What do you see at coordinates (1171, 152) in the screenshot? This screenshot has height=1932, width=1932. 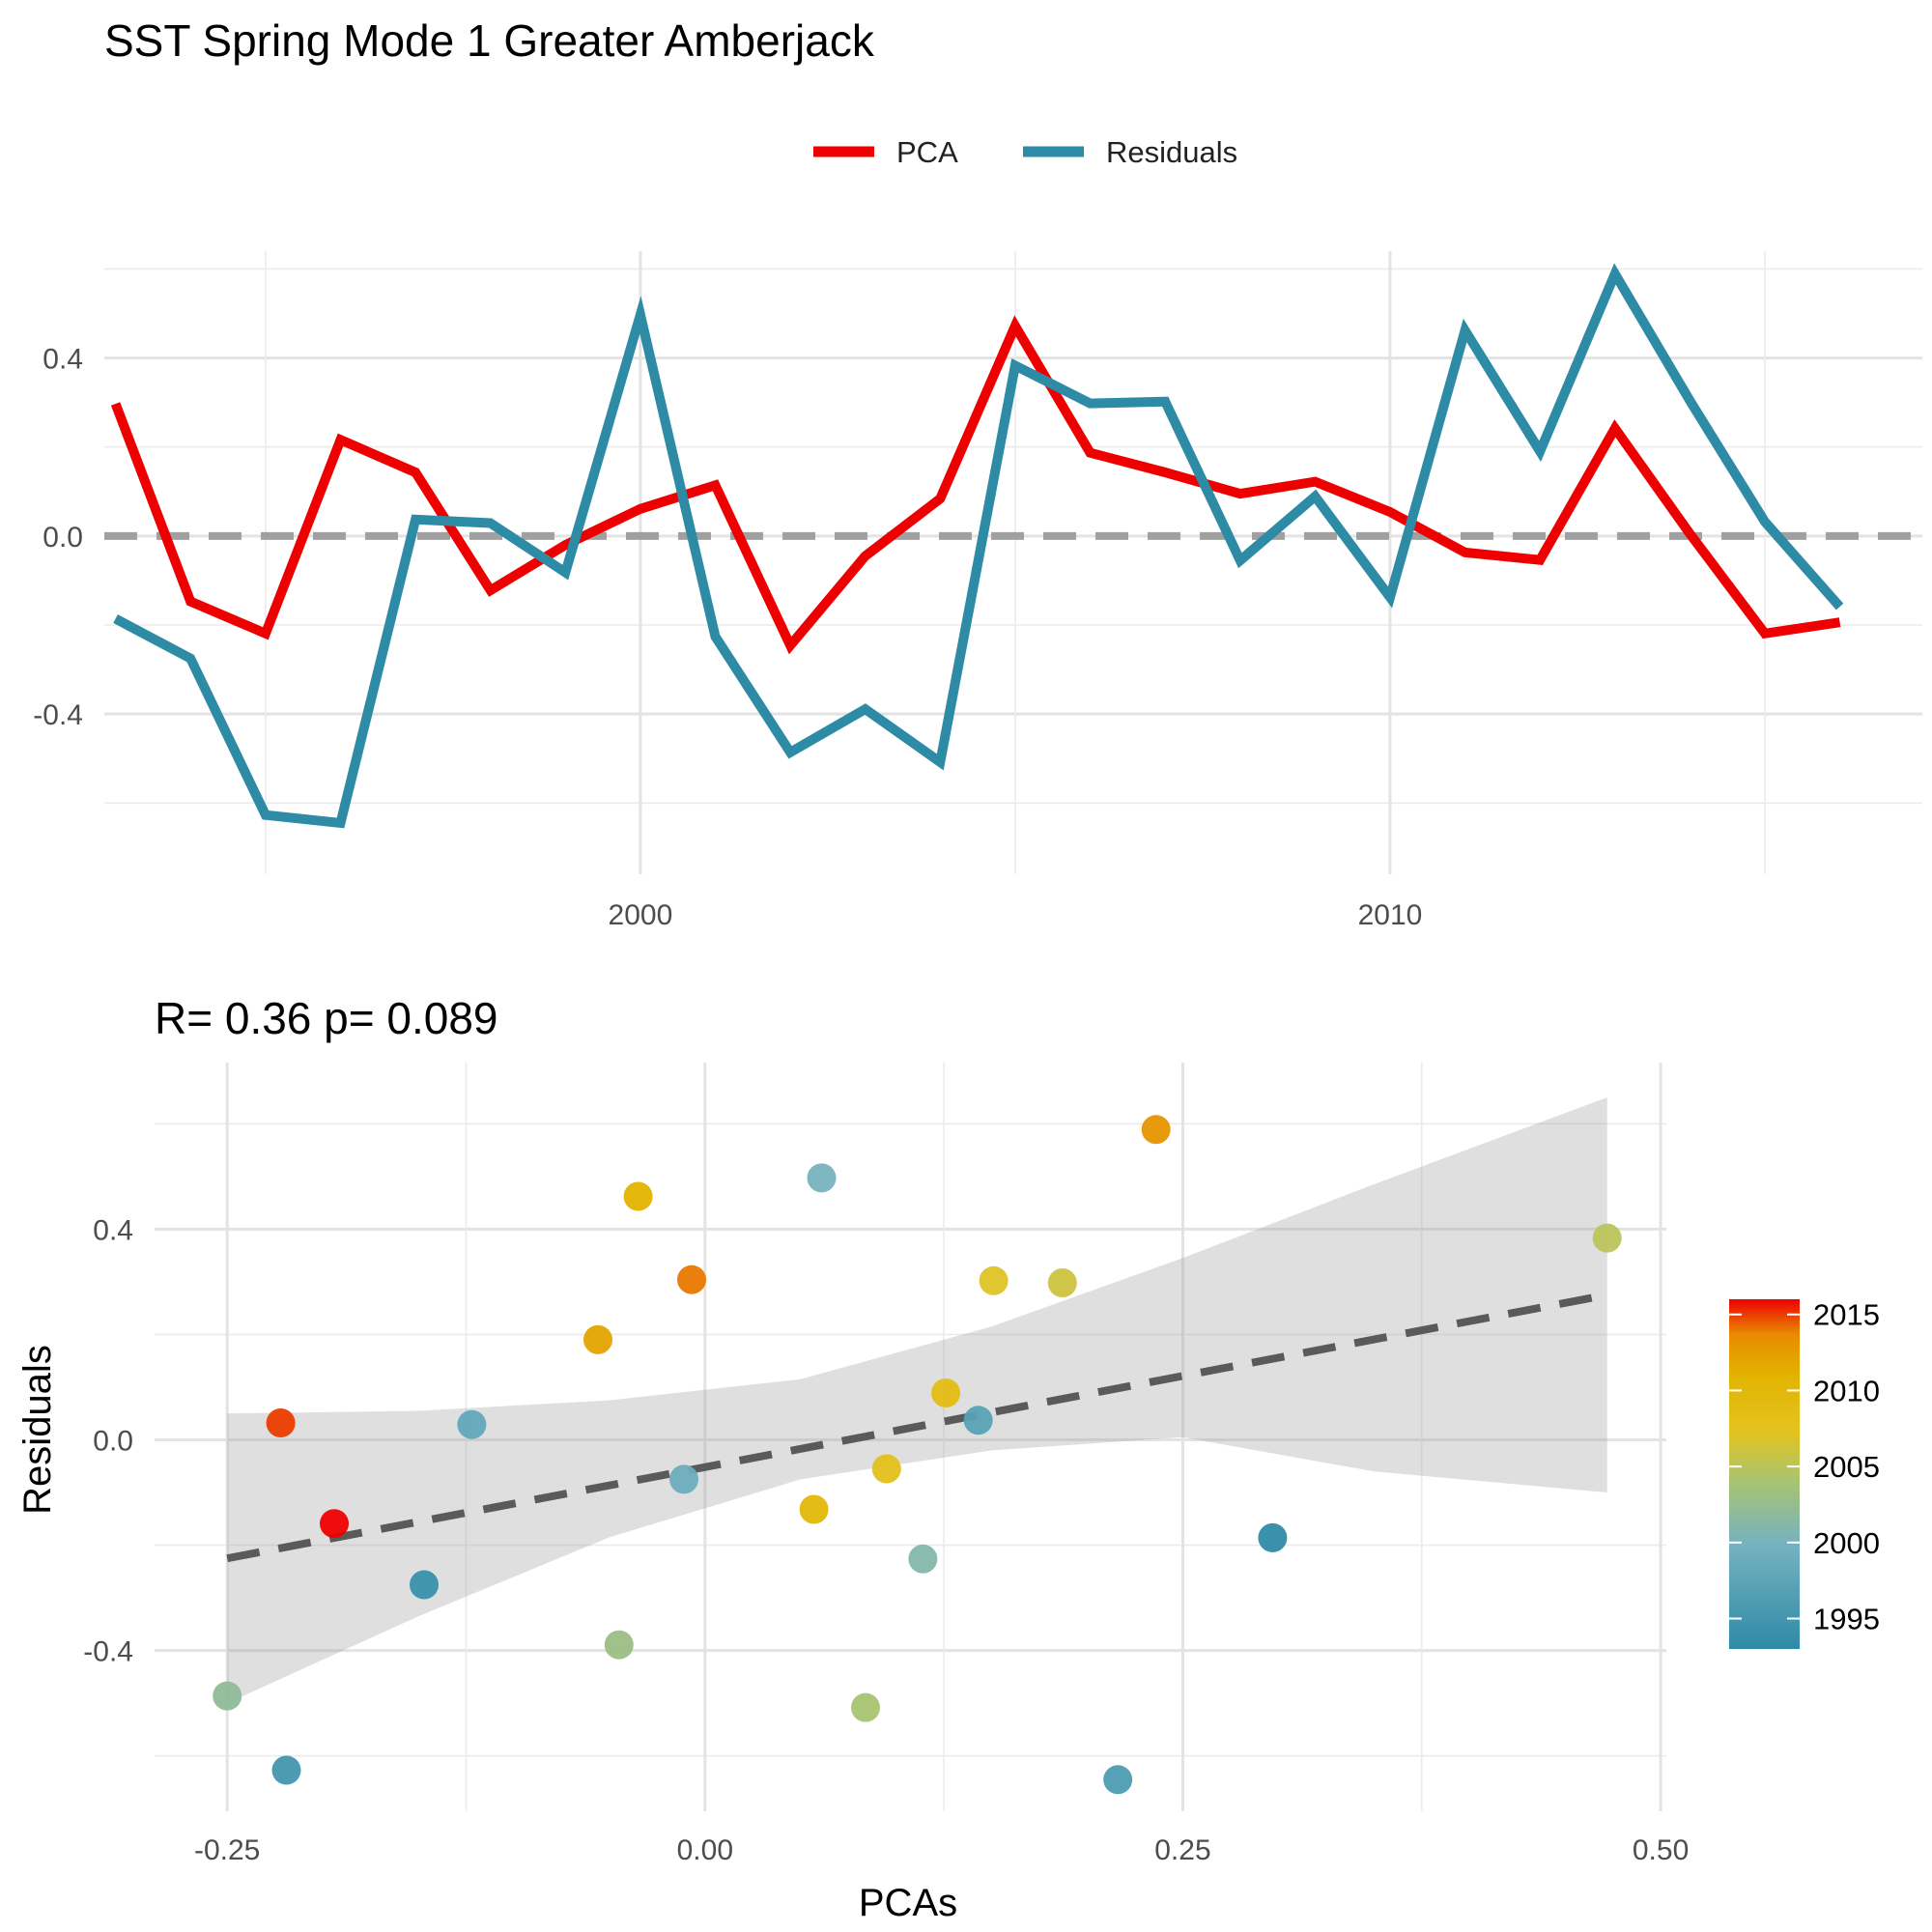 I see `legend-label-residuals: Residuals` at bounding box center [1171, 152].